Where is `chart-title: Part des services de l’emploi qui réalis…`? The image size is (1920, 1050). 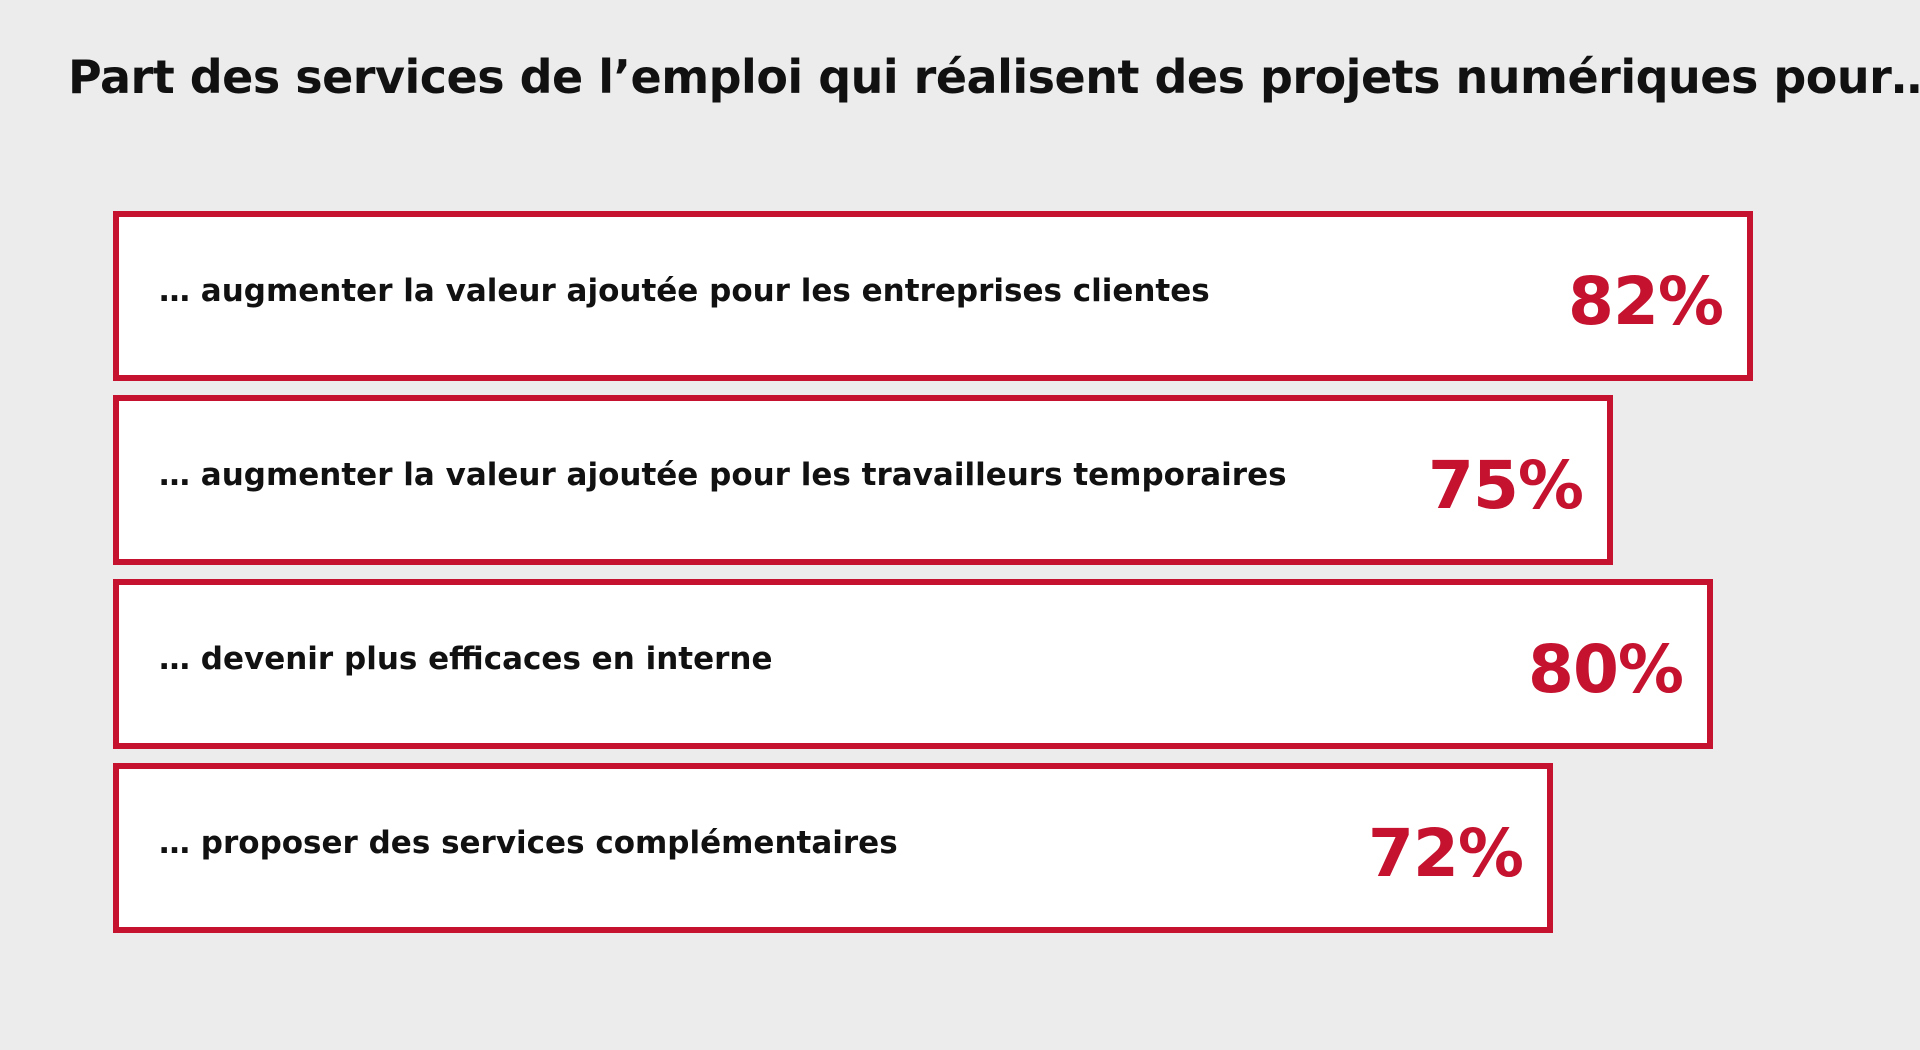 chart-title: Part des services de l’emploi qui réalis… is located at coordinates (994, 77).